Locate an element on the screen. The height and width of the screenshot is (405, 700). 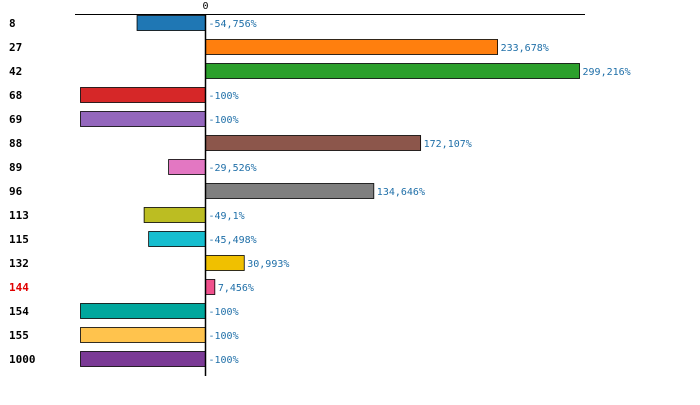
value-label-8: -54,756% is located at coordinates (233, 24).